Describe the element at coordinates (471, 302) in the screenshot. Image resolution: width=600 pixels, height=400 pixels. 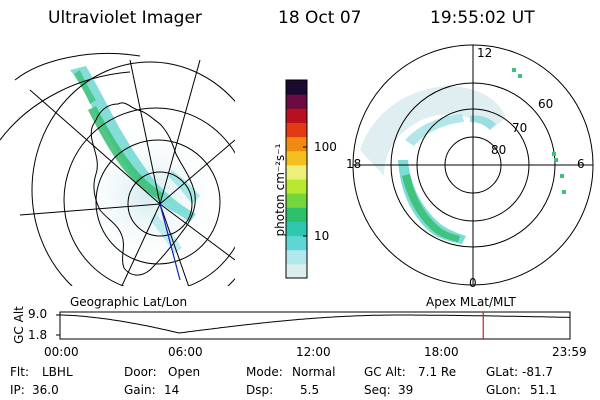
I see `right-panel-caption: Apex MLat/MLT` at that location.